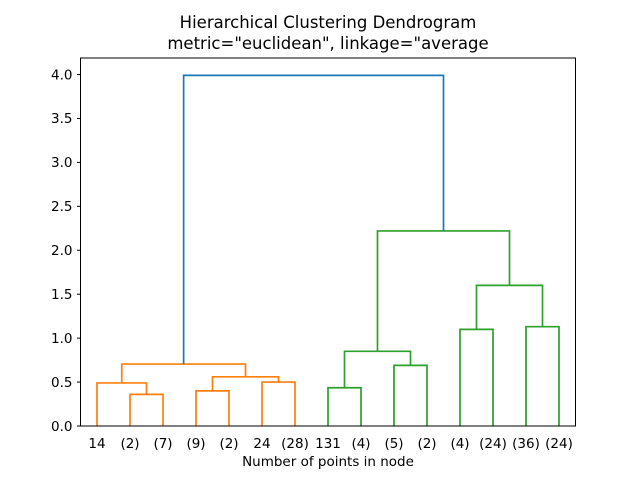  What do you see at coordinates (61, 427) in the screenshot?
I see `y-tick-label: 0.0` at bounding box center [61, 427].